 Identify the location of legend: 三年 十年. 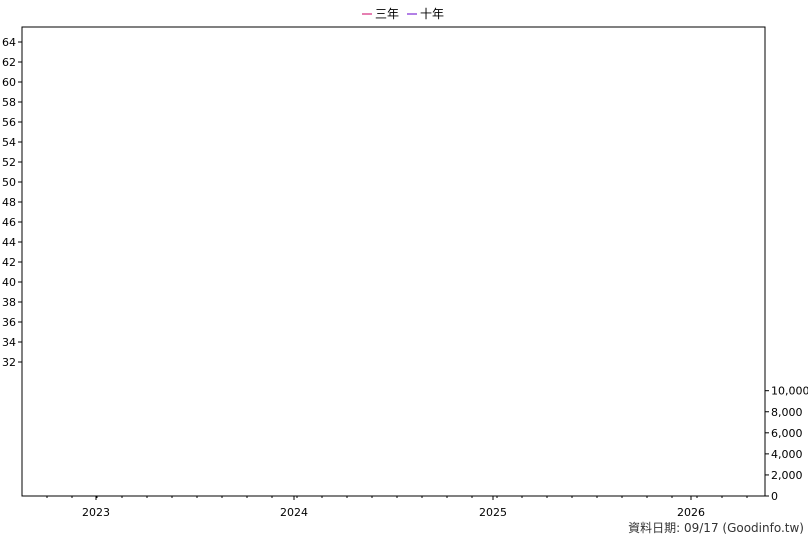
(403, 14).